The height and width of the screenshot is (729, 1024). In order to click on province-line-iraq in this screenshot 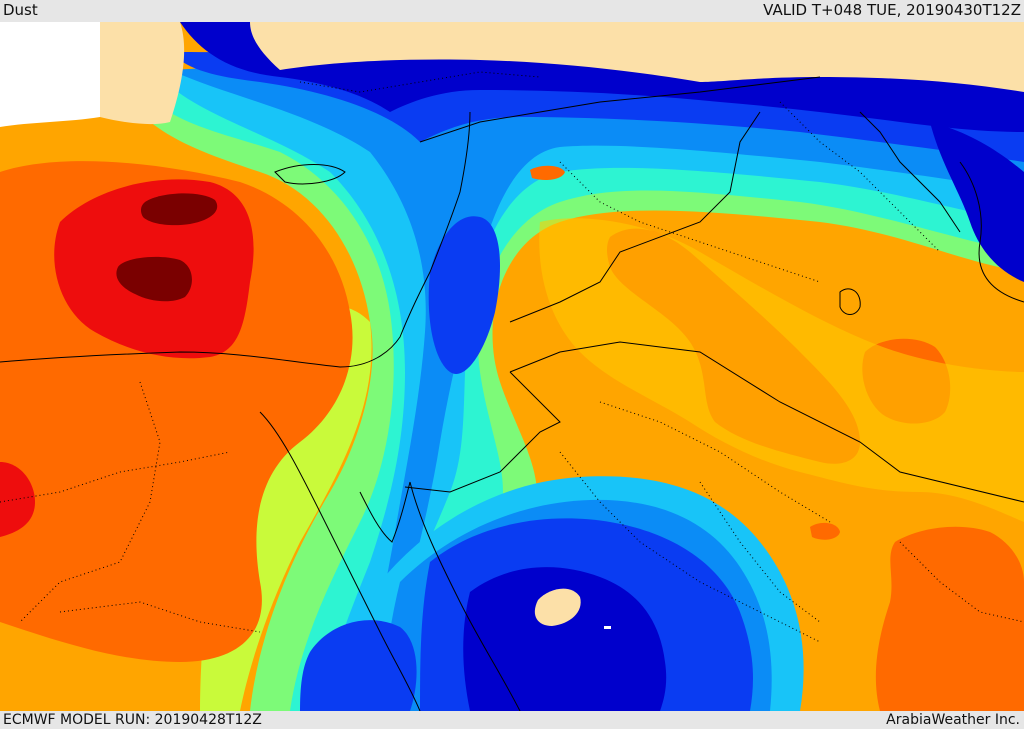, I will do `click(690, 222)`.